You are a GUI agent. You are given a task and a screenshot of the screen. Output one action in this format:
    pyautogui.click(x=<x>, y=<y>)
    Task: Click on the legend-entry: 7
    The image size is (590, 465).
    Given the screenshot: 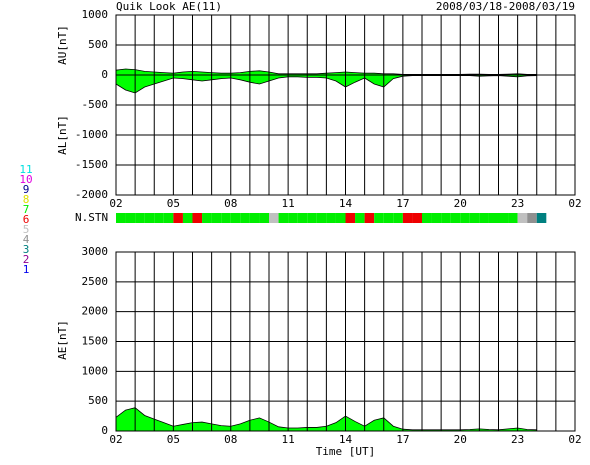 What is the action you would take?
    pyautogui.click(x=26, y=209)
    